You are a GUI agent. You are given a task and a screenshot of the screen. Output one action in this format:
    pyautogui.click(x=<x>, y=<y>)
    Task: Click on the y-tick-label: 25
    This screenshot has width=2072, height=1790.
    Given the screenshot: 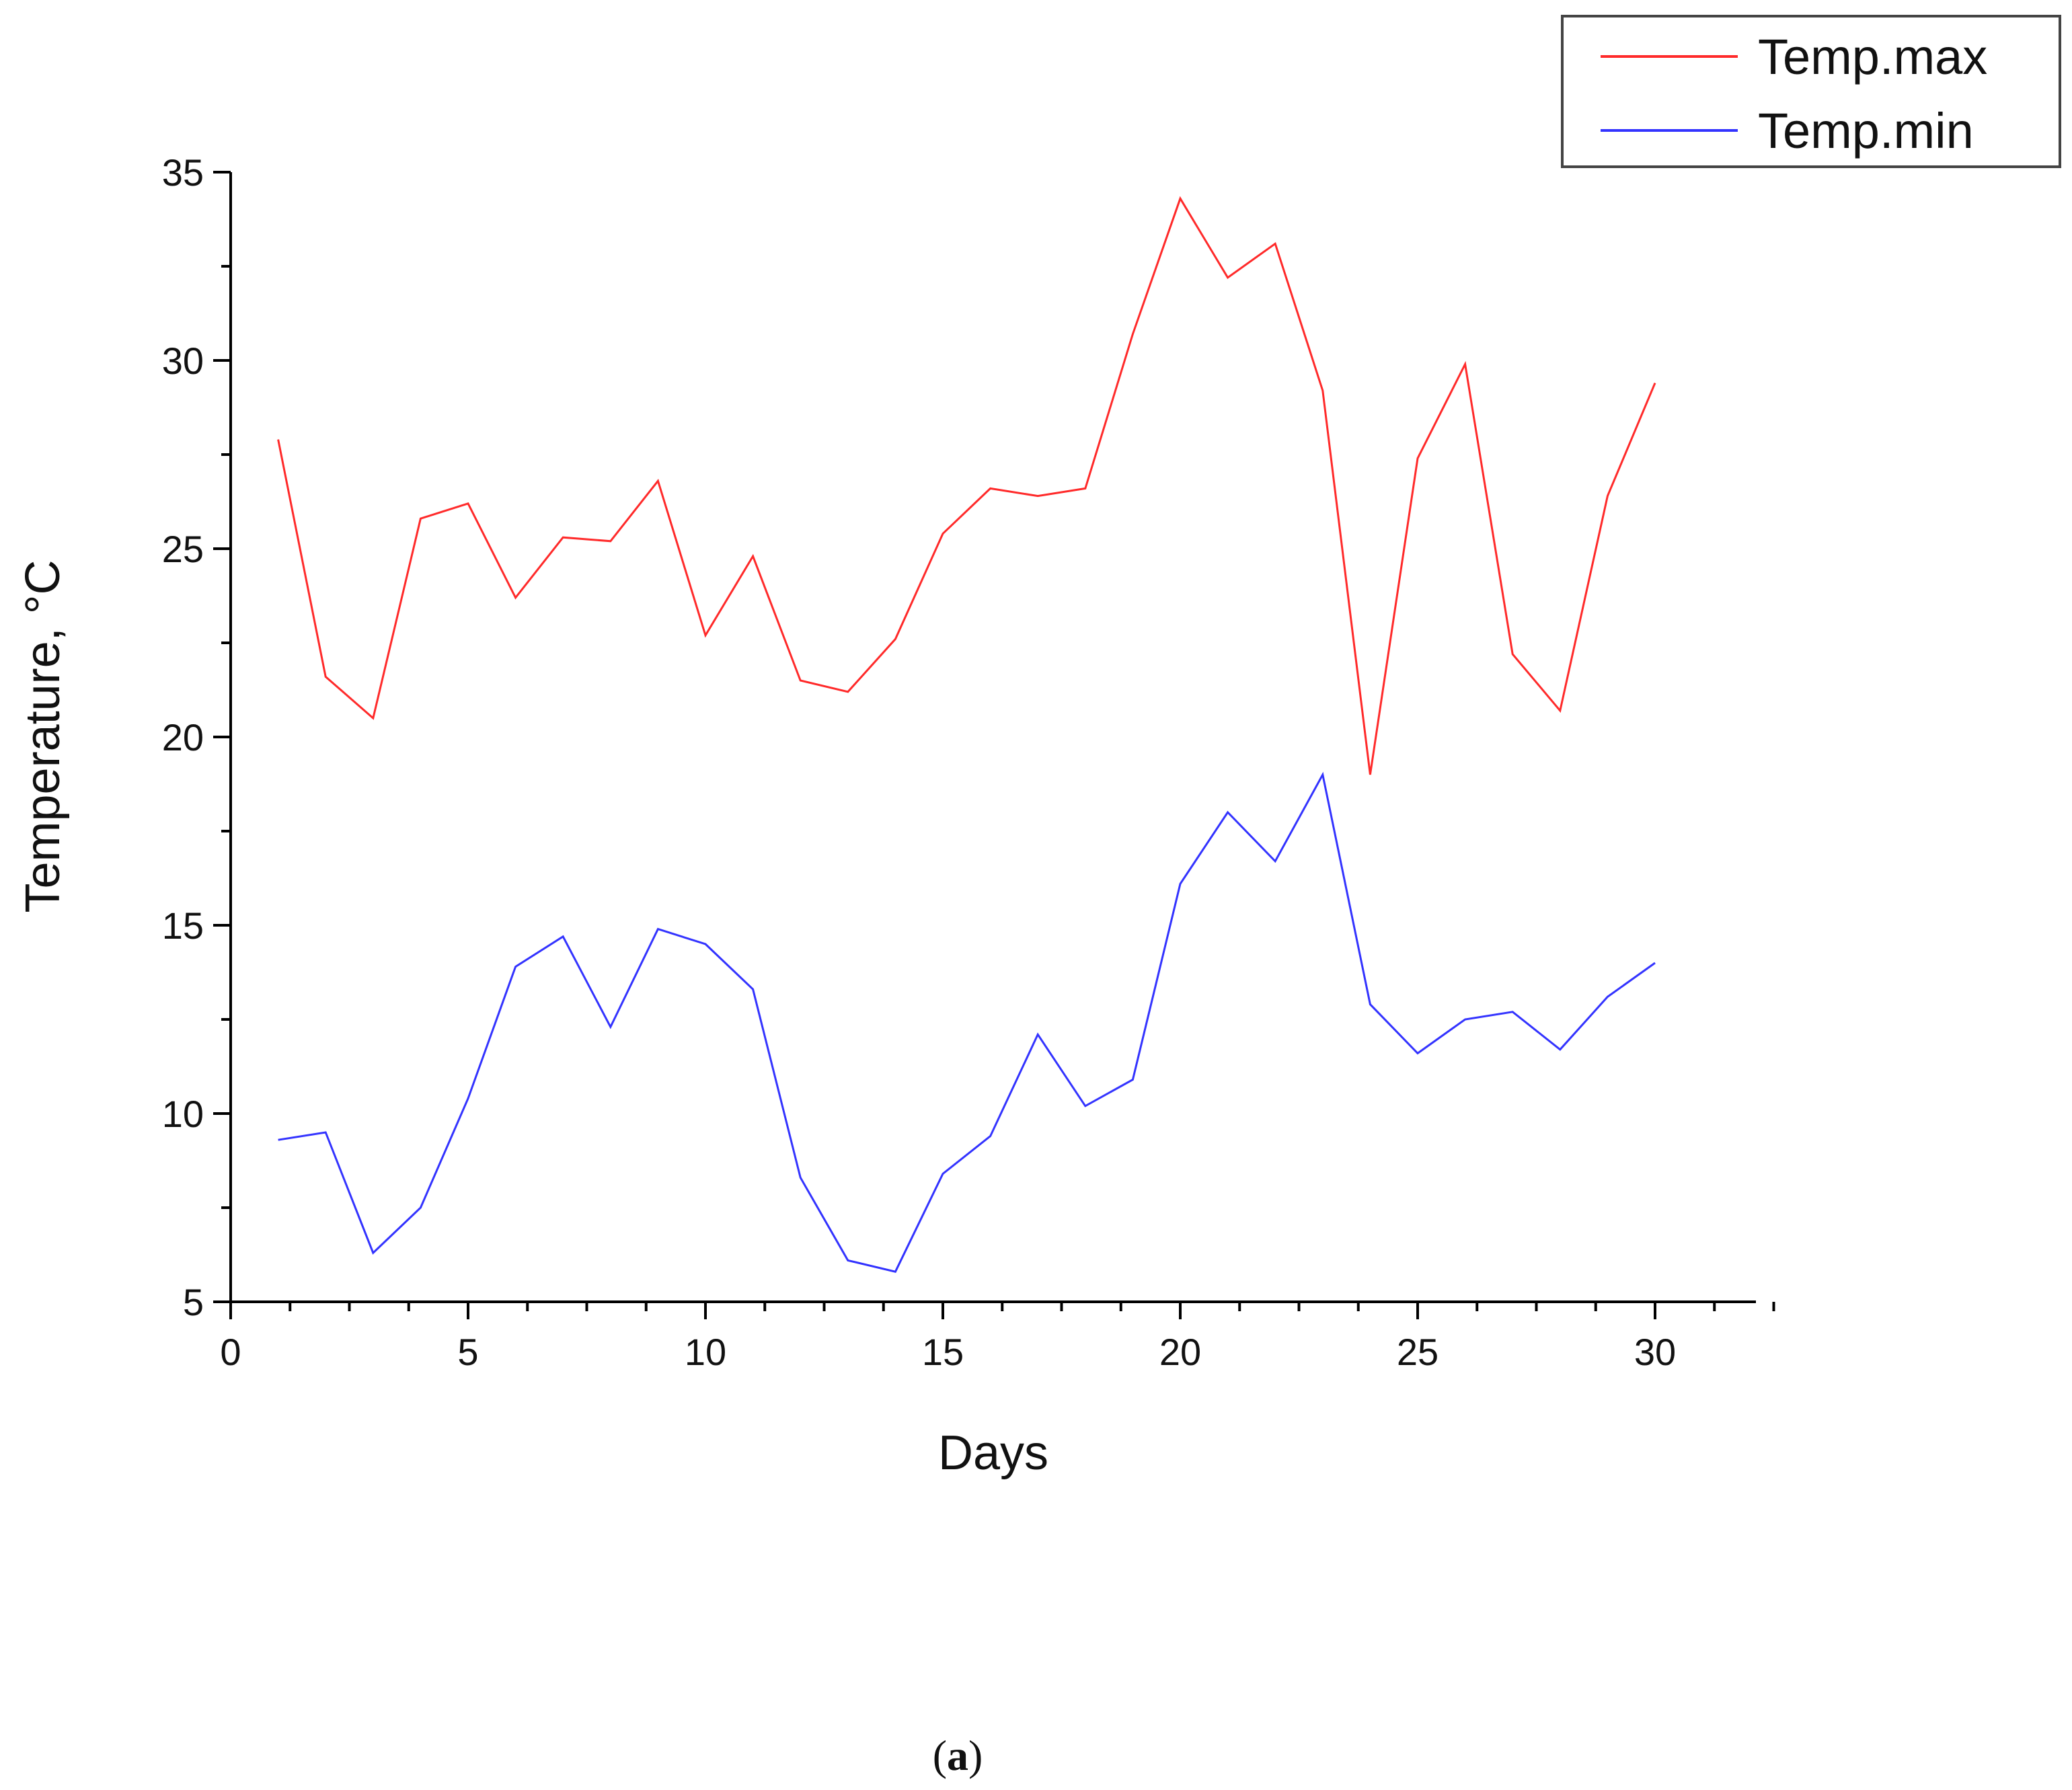 What is the action you would take?
    pyautogui.click(x=183, y=549)
    